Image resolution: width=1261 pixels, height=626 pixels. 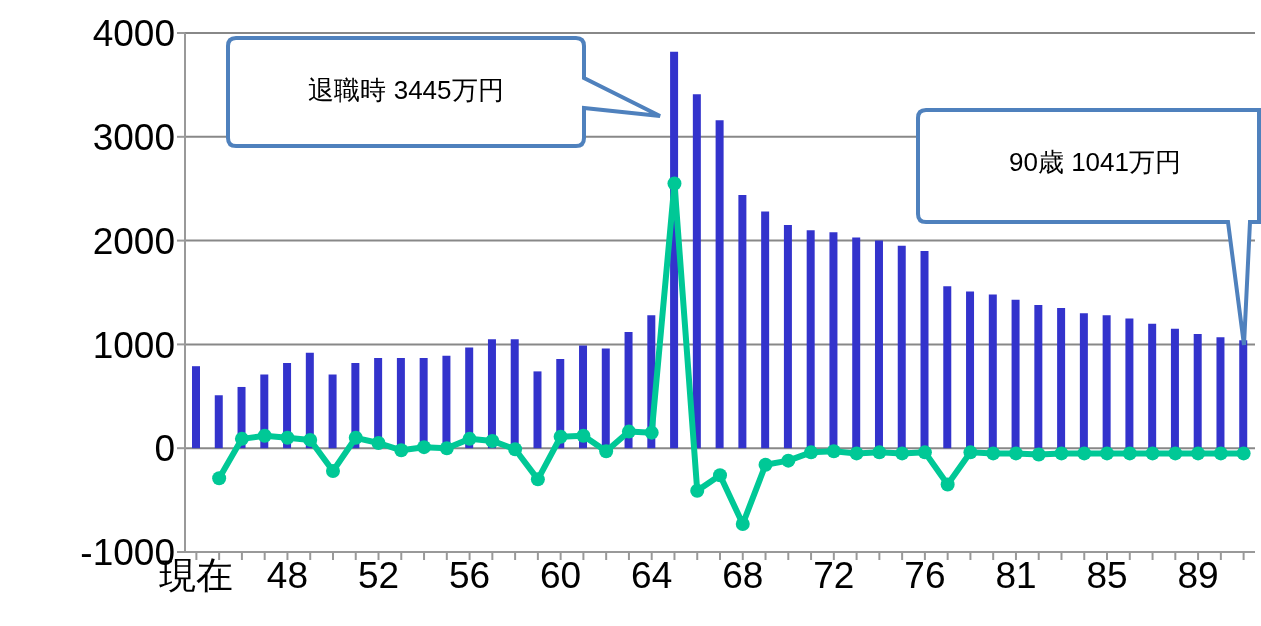 What do you see at coordinates (164, 449) in the screenshot?
I see `y-tick-label: 0` at bounding box center [164, 449].